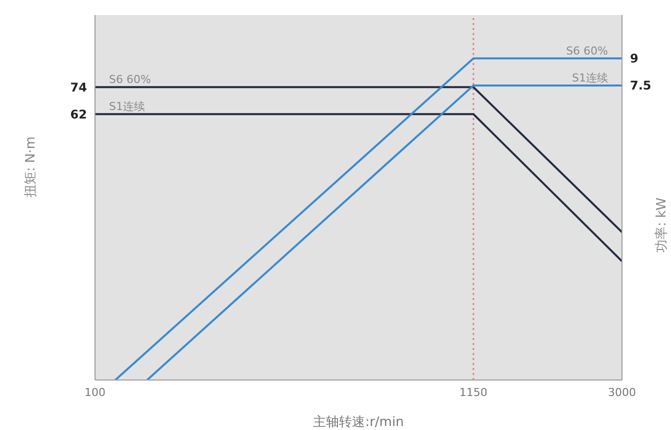 This screenshot has width=671, height=430. Describe the element at coordinates (634, 59) in the screenshot. I see `y2-tick-label: 9` at that location.